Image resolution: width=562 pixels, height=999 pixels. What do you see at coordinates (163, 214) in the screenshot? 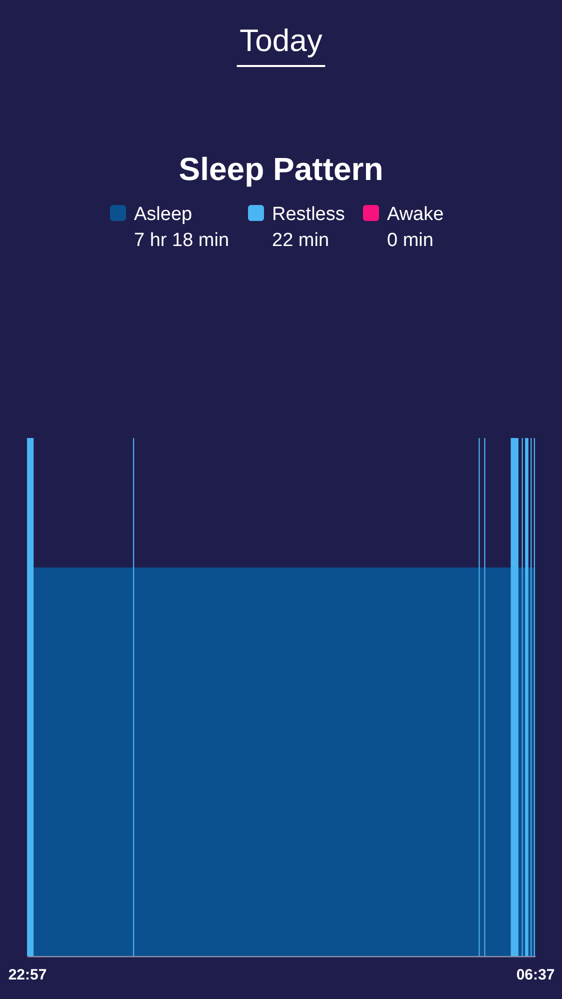
I see `legend-label: Asleep` at bounding box center [163, 214].